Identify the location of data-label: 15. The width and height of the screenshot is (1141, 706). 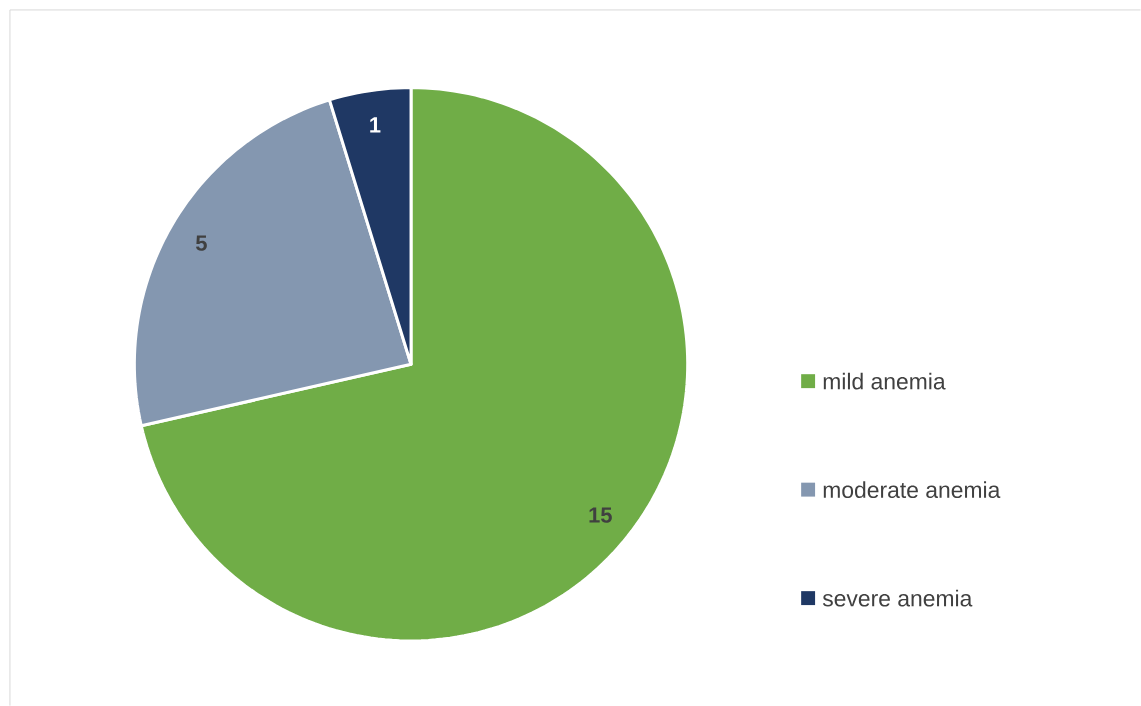
(600, 515).